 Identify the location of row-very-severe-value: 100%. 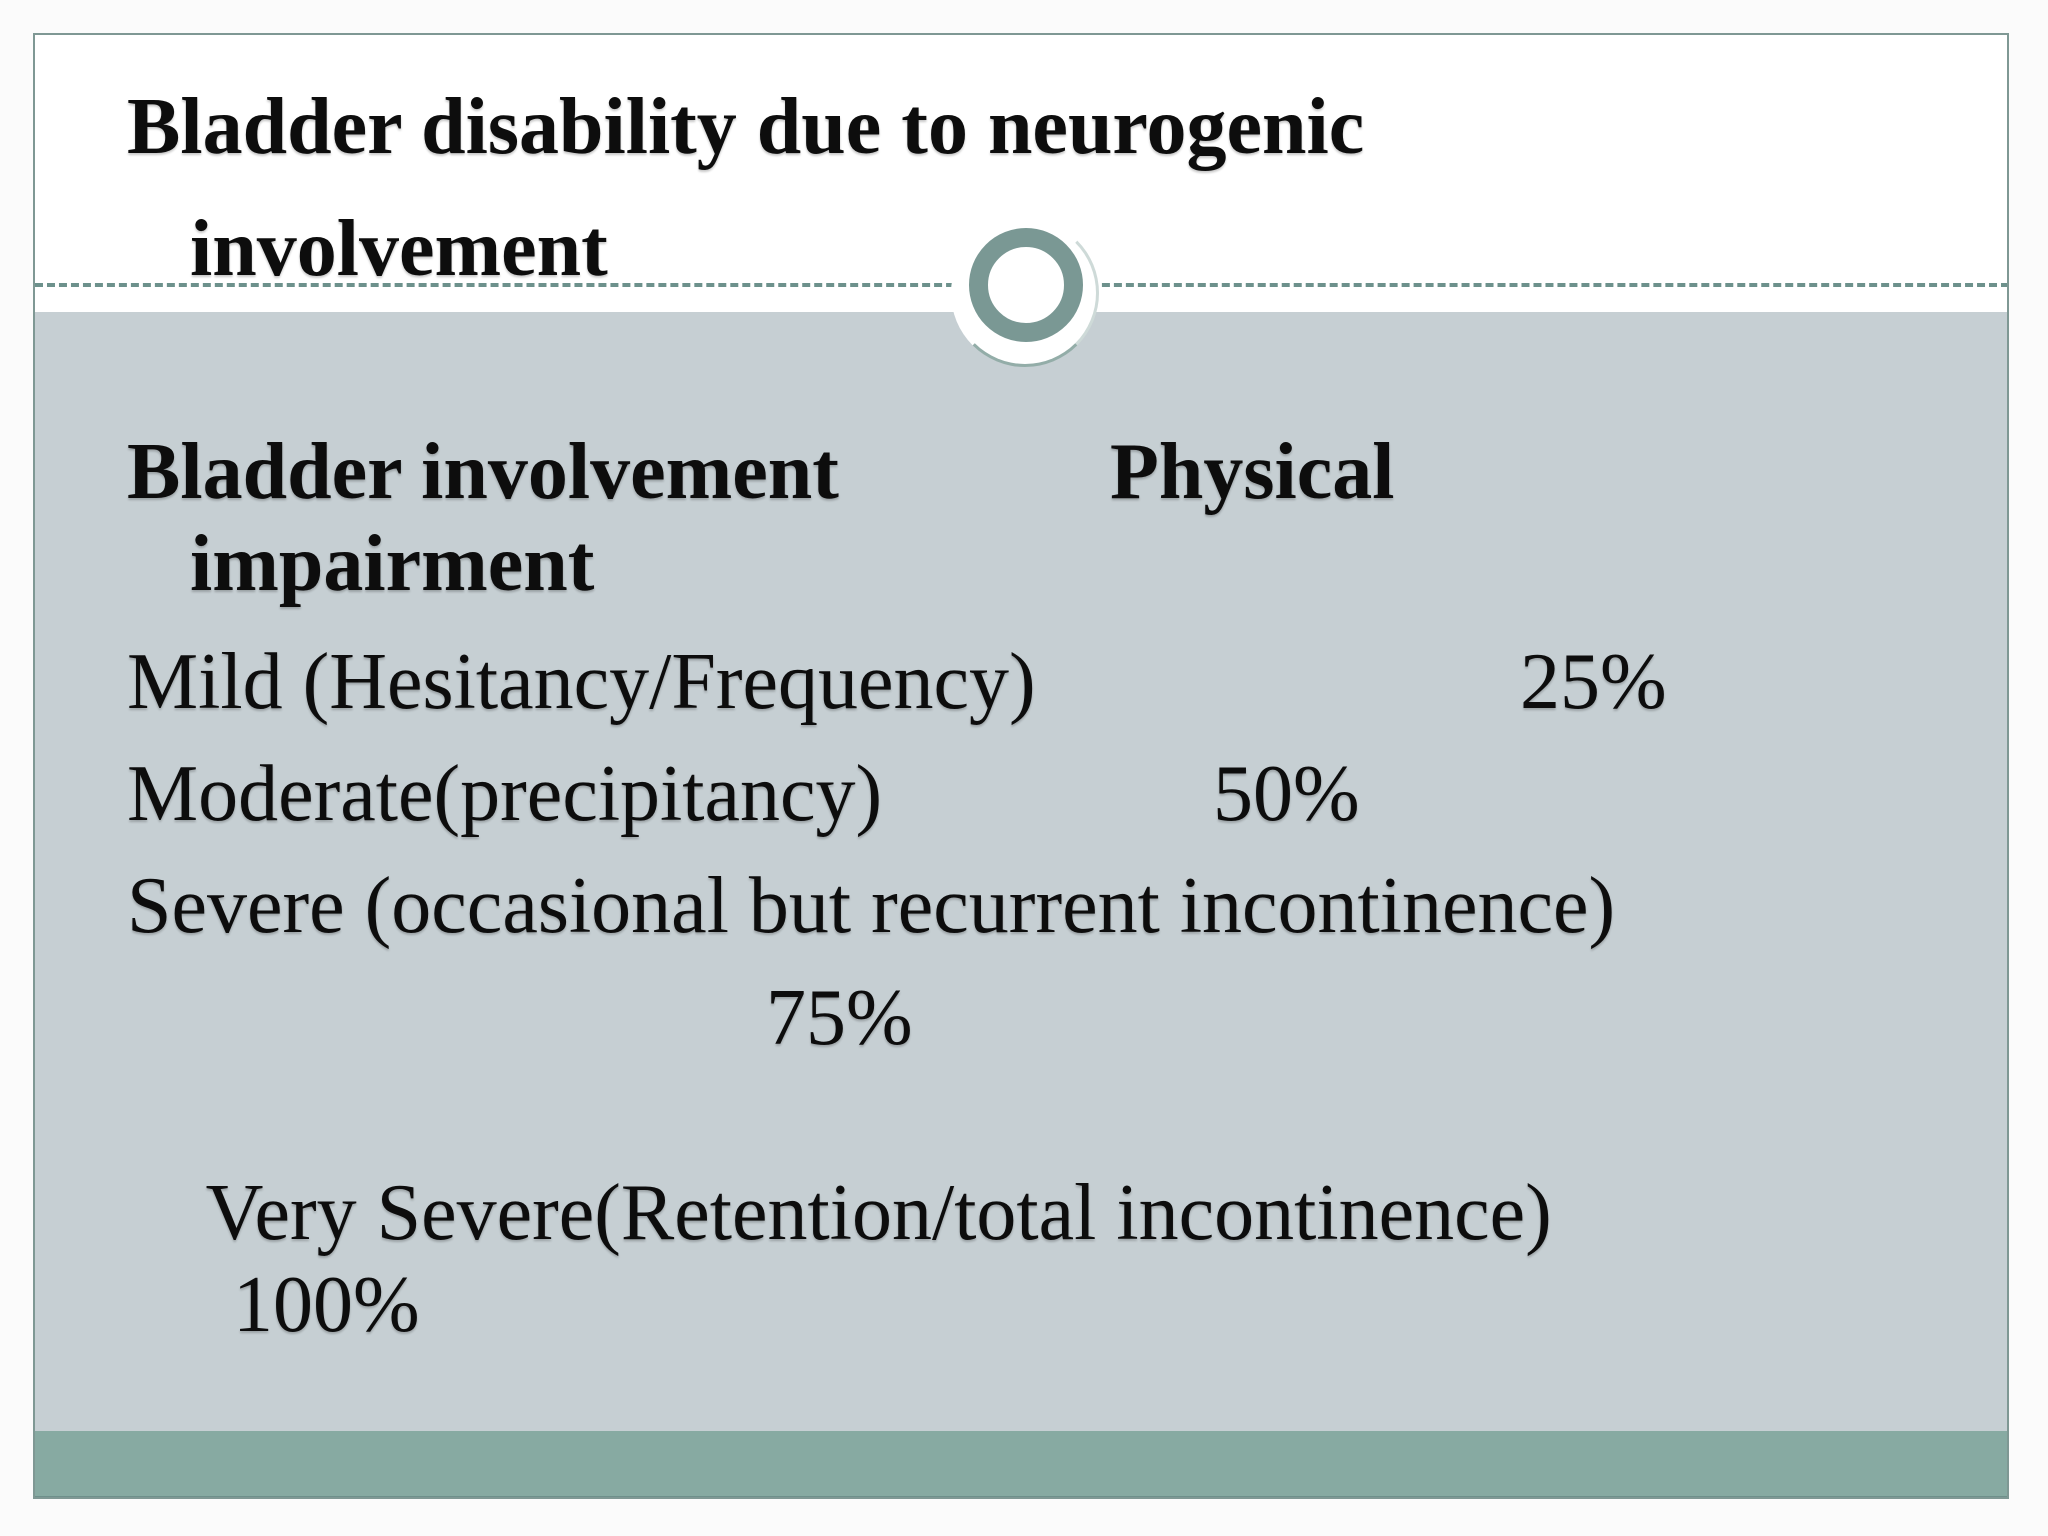
(326, 1305).